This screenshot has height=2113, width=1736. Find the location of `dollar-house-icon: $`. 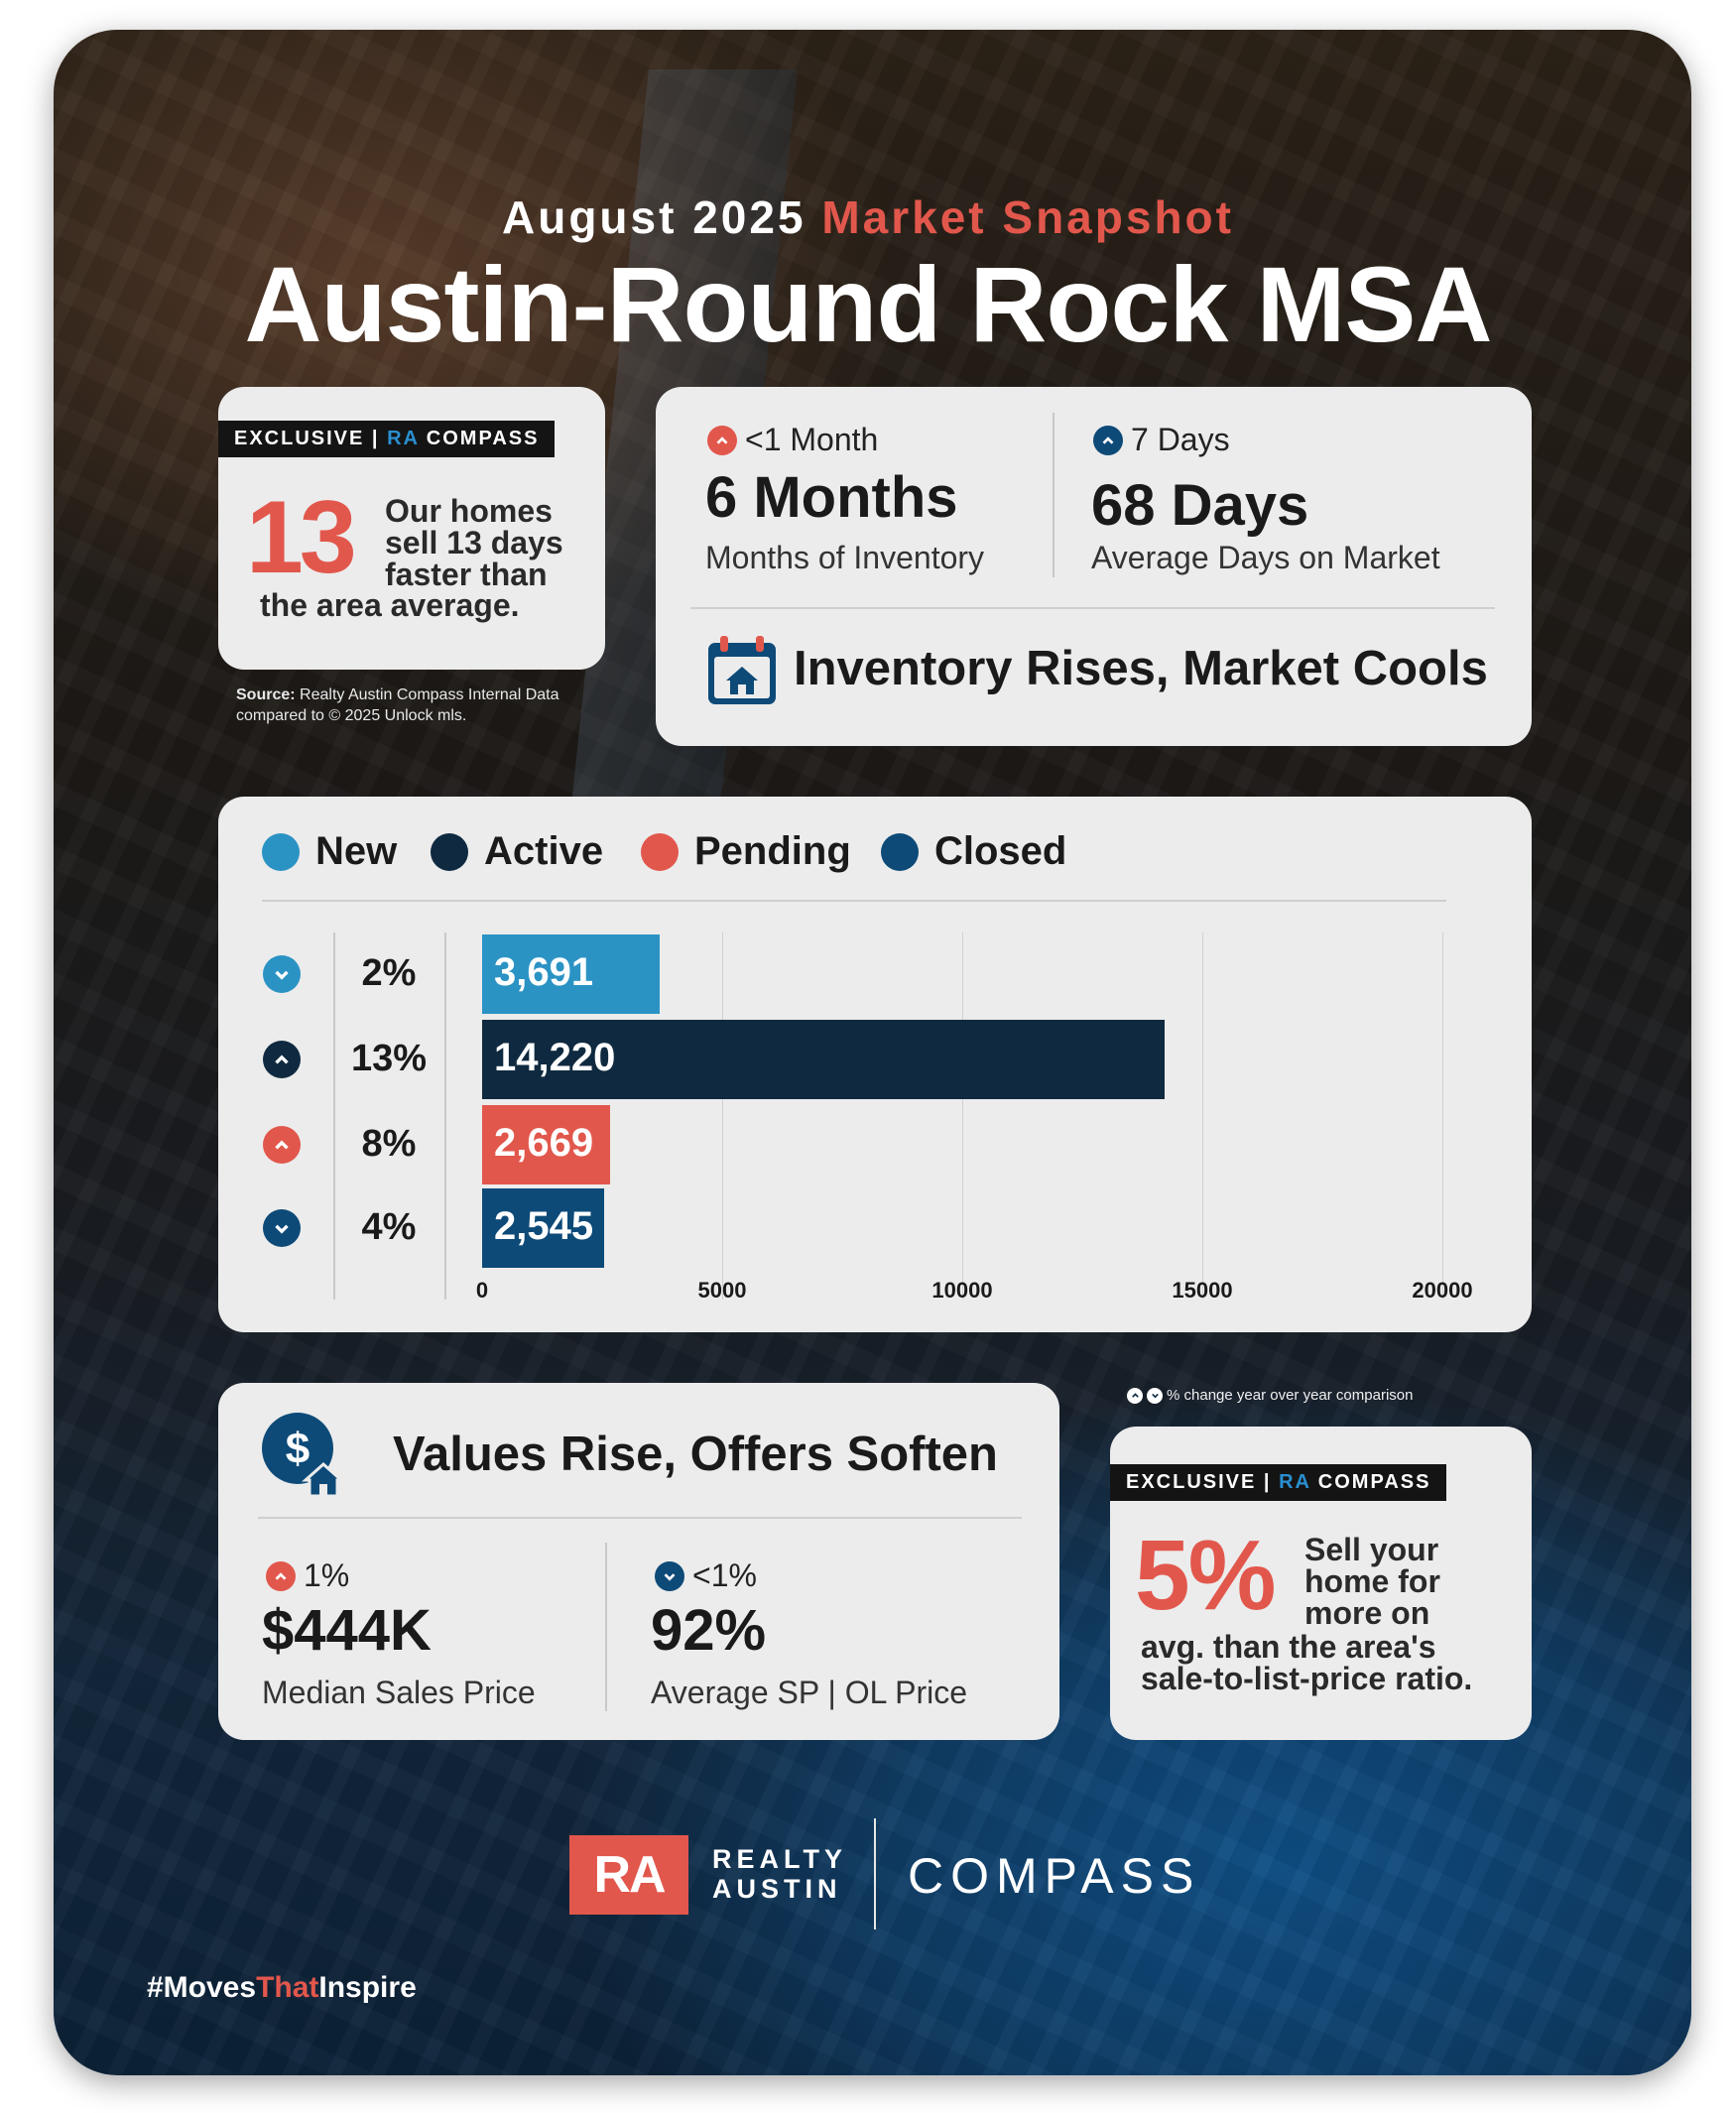

dollar-house-icon: $ is located at coordinates (304, 1453).